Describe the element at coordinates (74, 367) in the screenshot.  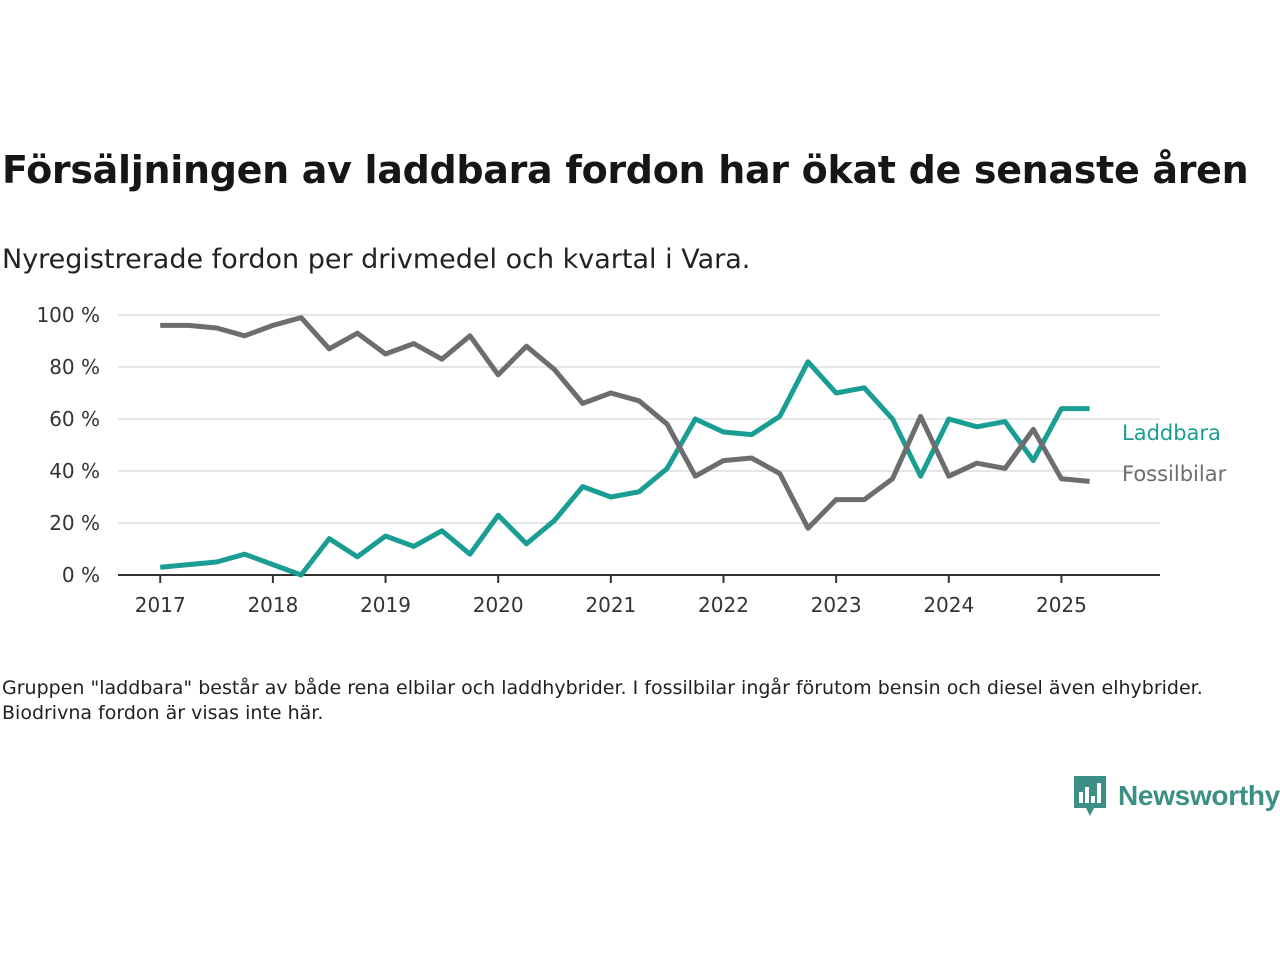
I see `y-tick-label: 80 %` at that location.